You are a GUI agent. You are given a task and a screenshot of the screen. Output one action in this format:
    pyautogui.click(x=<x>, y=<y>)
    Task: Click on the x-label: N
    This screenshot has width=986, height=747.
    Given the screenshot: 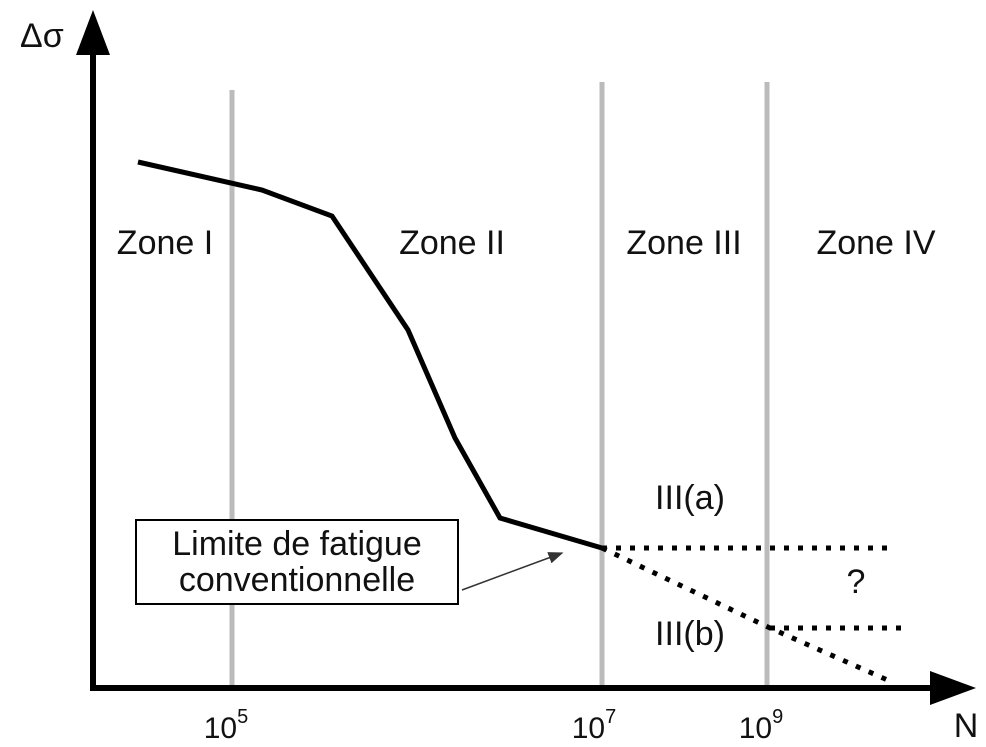 What is the action you would take?
    pyautogui.click(x=966, y=726)
    